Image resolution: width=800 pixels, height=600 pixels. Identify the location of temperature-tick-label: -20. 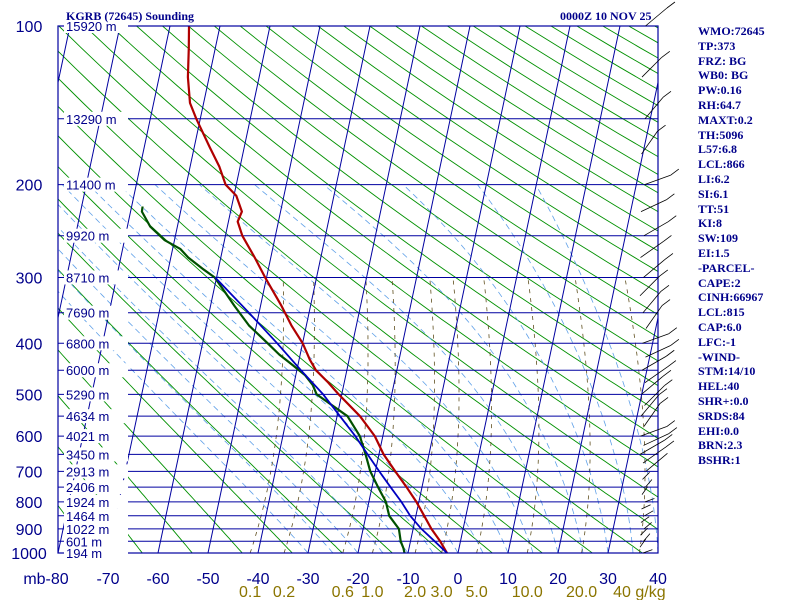
(357, 579).